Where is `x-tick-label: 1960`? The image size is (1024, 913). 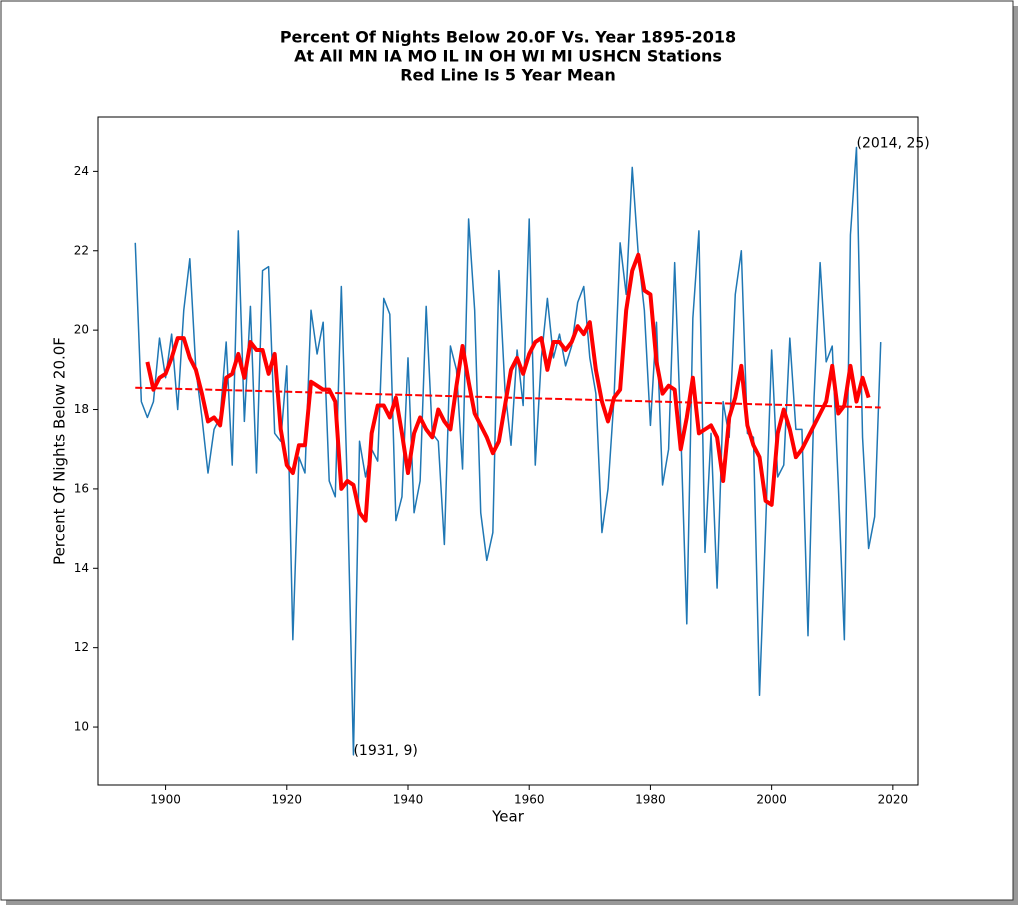
x-tick-label: 1960 is located at coordinates (529, 800).